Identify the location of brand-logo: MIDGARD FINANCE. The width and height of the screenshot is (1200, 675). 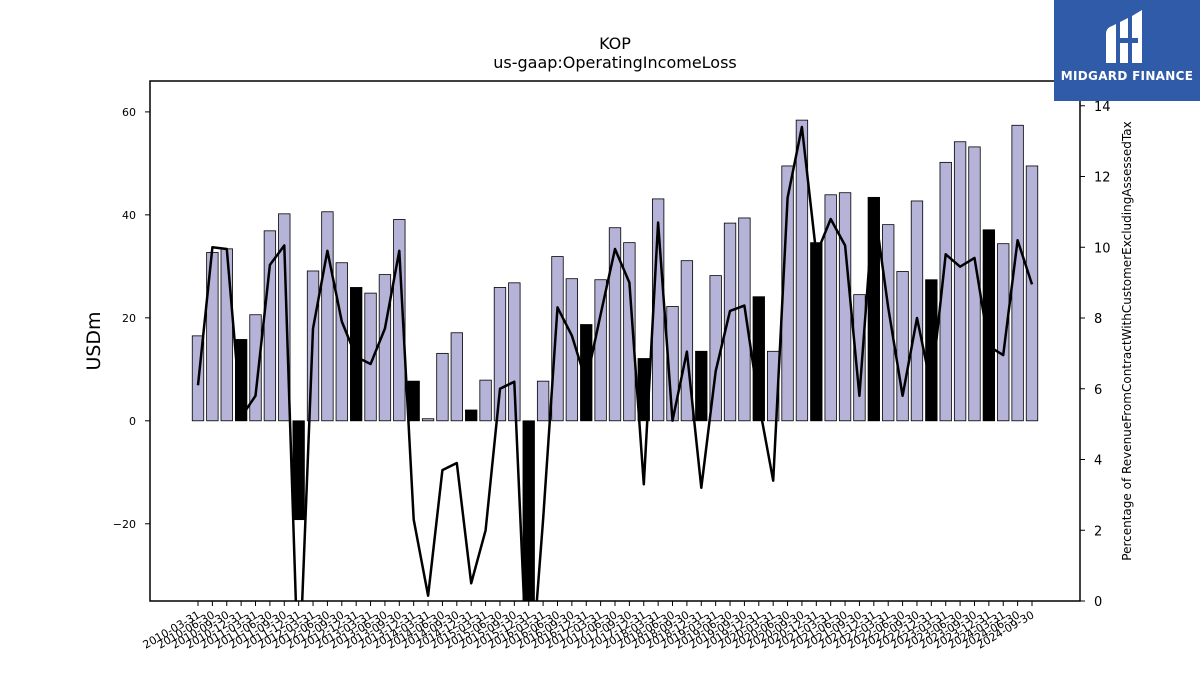
(1127, 50).